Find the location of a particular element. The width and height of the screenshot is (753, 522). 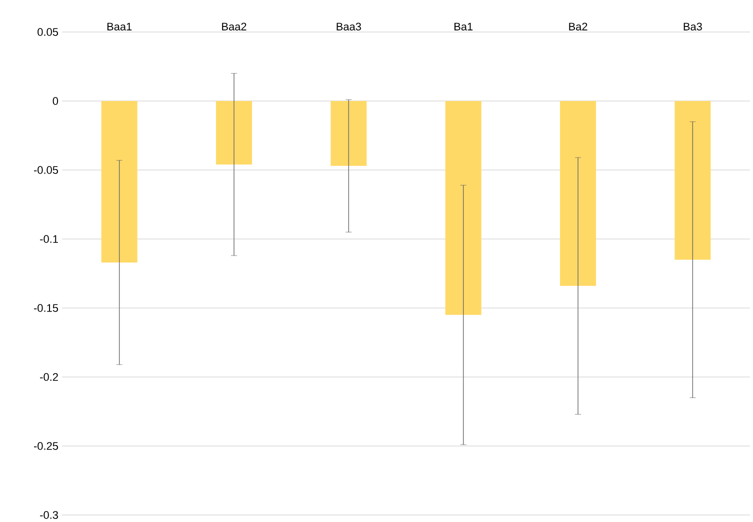

x-tick-label: Baa2 is located at coordinates (234, 26).